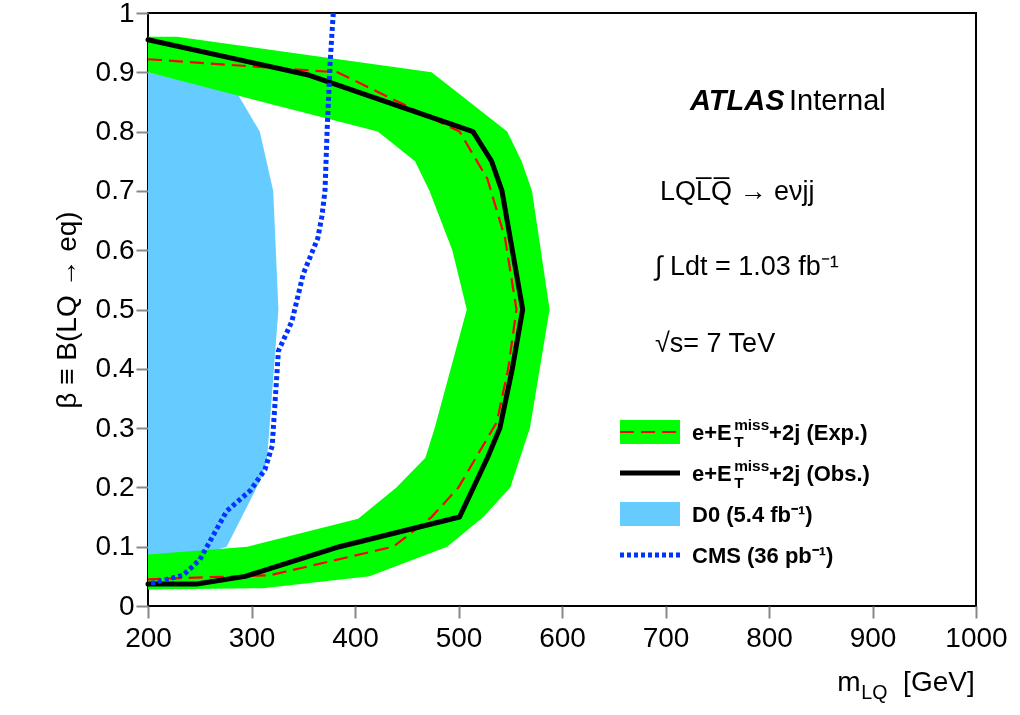 The height and width of the screenshot is (715, 1020). What do you see at coordinates (769, 637) in the screenshot?
I see `x-tick-label: 800` at bounding box center [769, 637].